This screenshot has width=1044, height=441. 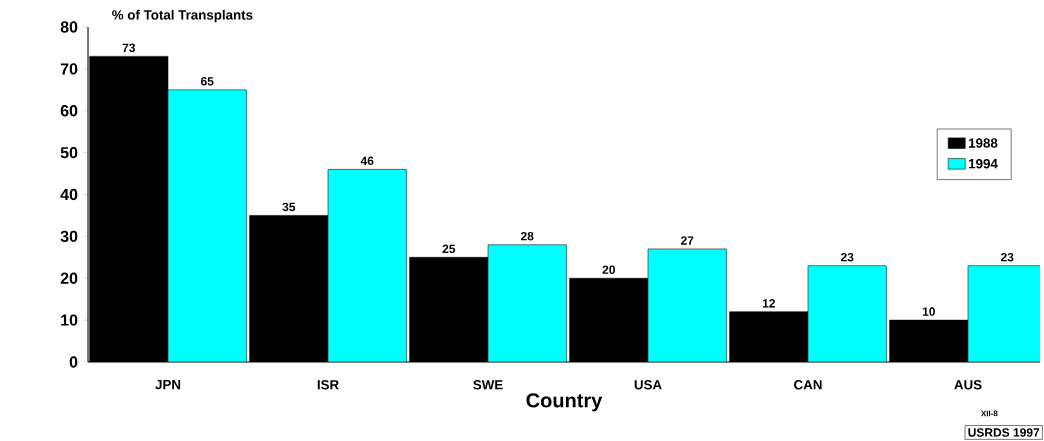 I want to click on legend-label: 1988, so click(x=983, y=143).